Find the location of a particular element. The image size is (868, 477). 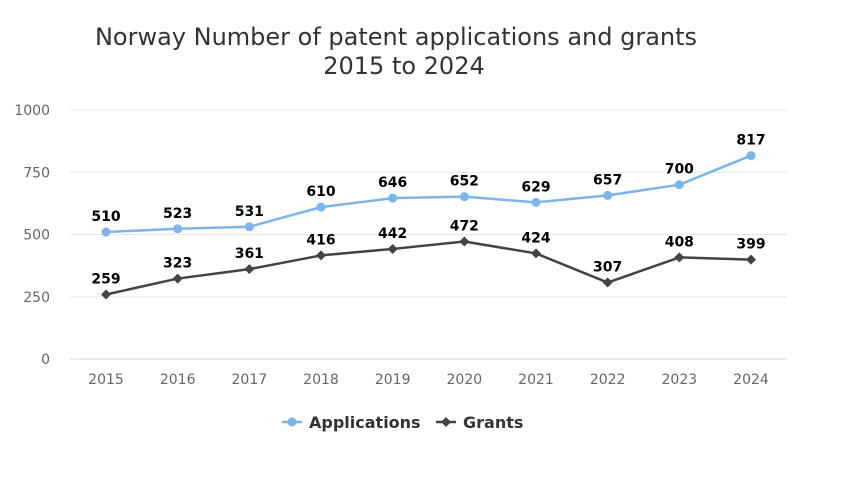

data-label-applications: 657 is located at coordinates (607, 180).